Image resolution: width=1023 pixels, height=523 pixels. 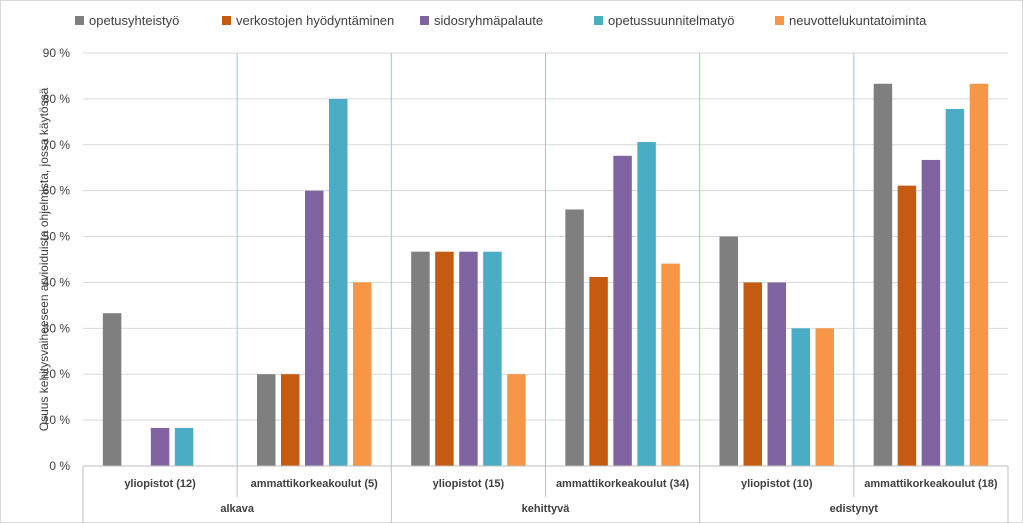 What do you see at coordinates (57, 420) in the screenshot?
I see `y-tick-label-1: 10 %` at bounding box center [57, 420].